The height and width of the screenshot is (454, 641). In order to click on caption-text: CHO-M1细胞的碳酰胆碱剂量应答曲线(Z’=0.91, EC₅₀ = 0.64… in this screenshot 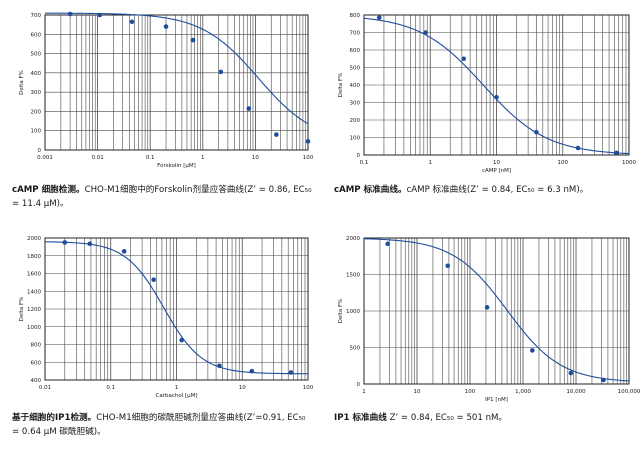, I will do `click(159, 425)`.